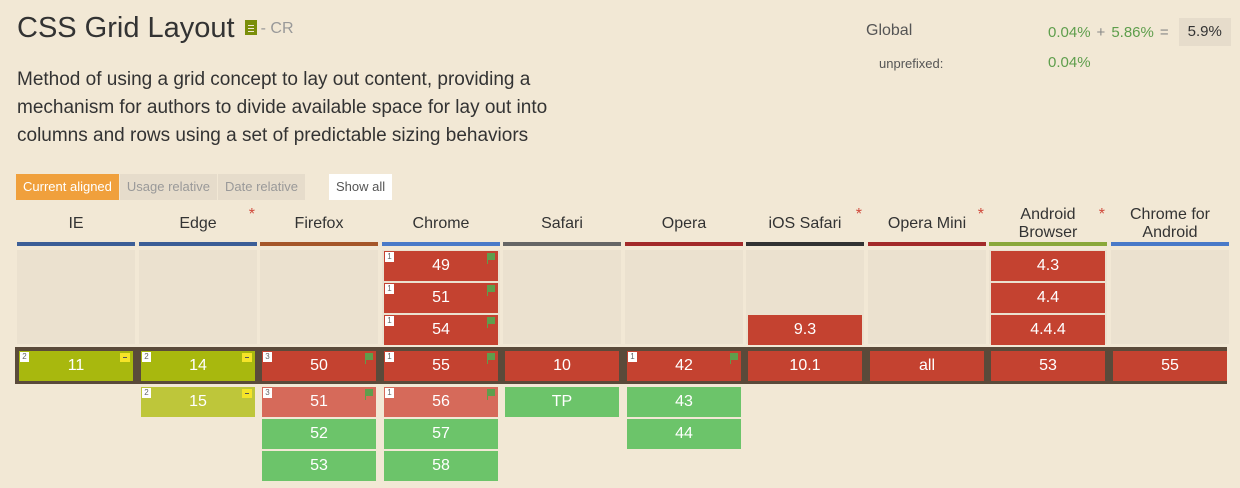 The image size is (1240, 488). I want to click on browser-name: Opera Mini, so click(927, 223).